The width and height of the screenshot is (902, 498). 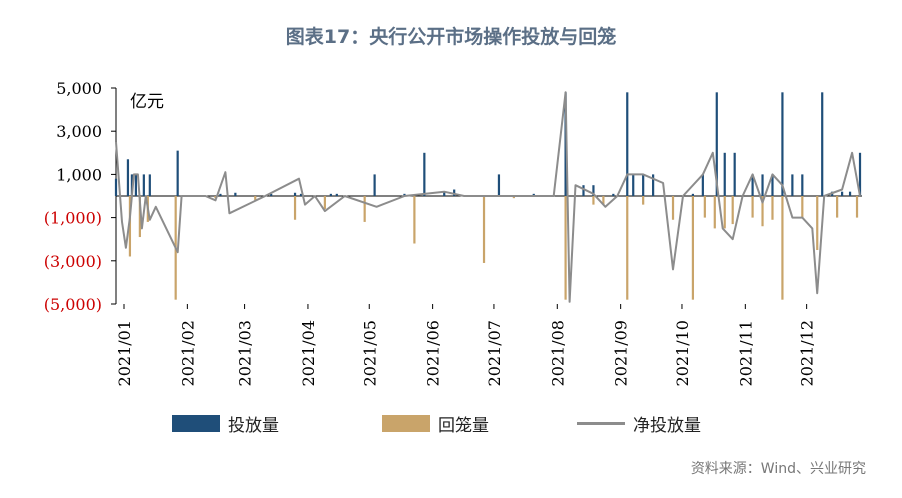 I want to click on legend-item-net: 净投放量, so click(x=639, y=423).